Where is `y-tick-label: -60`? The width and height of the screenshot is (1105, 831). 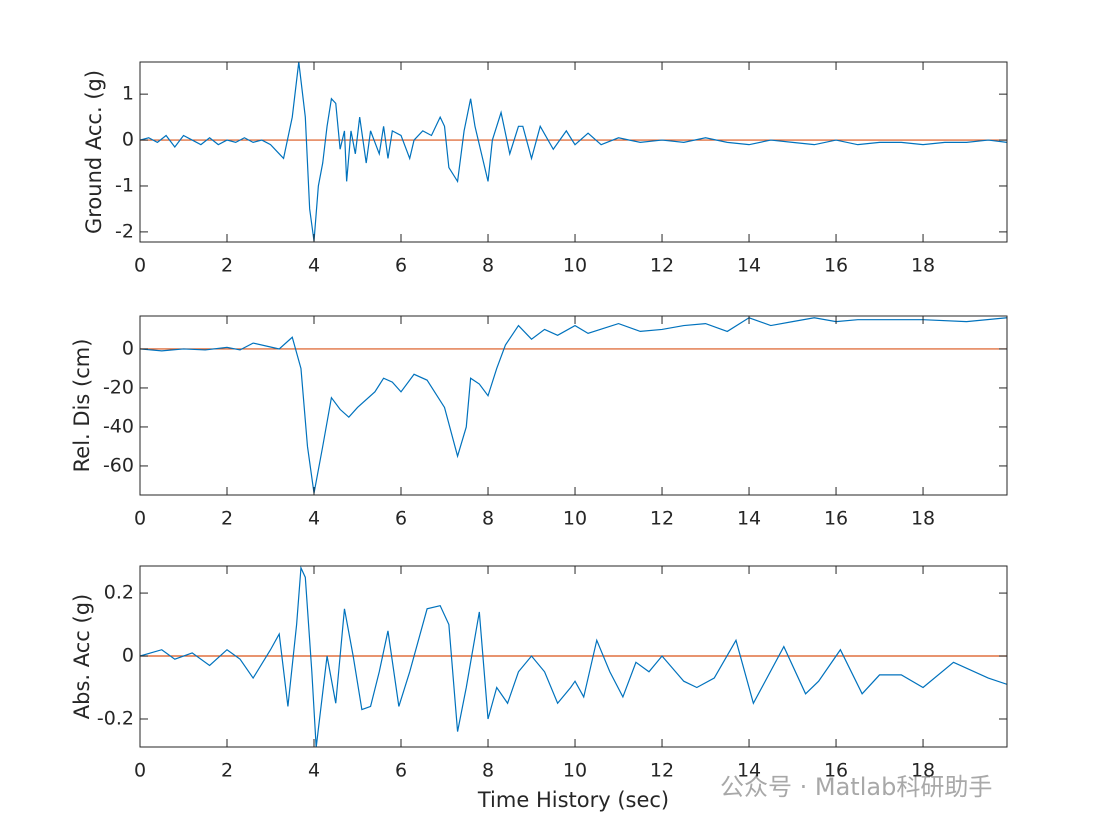
y-tick-label: -60 is located at coordinates (118, 465).